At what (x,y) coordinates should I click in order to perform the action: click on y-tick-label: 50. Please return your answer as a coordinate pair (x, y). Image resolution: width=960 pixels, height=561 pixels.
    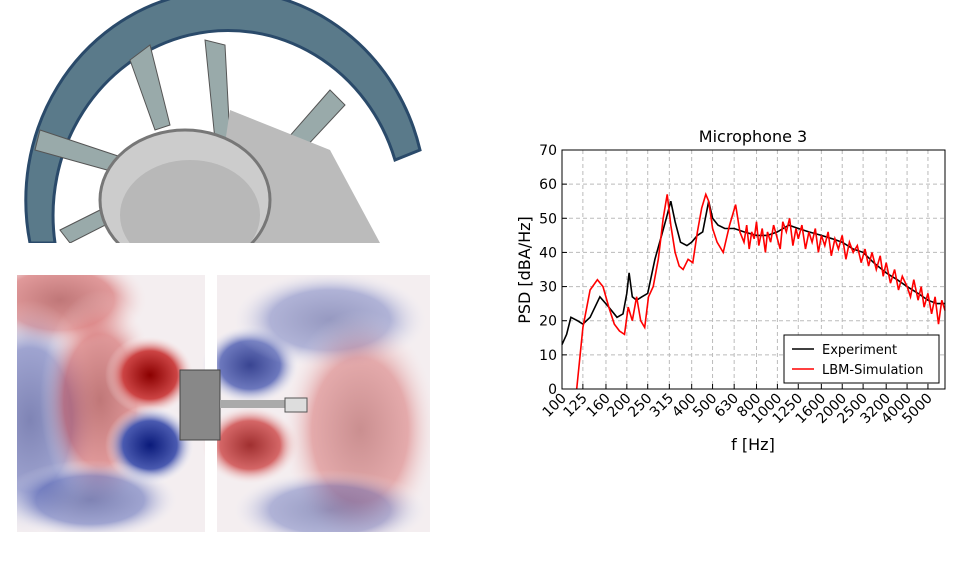
    Looking at the image, I should click on (548, 219).